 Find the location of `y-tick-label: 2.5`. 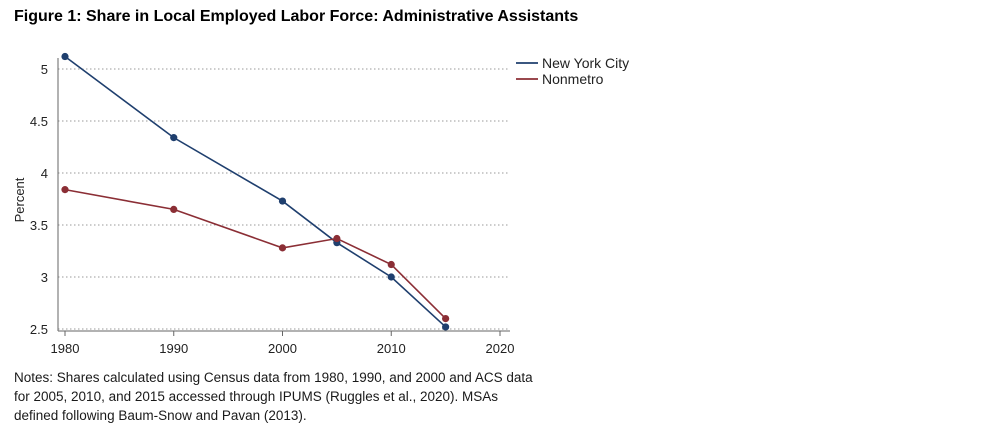

y-tick-label: 2.5 is located at coordinates (39, 329).